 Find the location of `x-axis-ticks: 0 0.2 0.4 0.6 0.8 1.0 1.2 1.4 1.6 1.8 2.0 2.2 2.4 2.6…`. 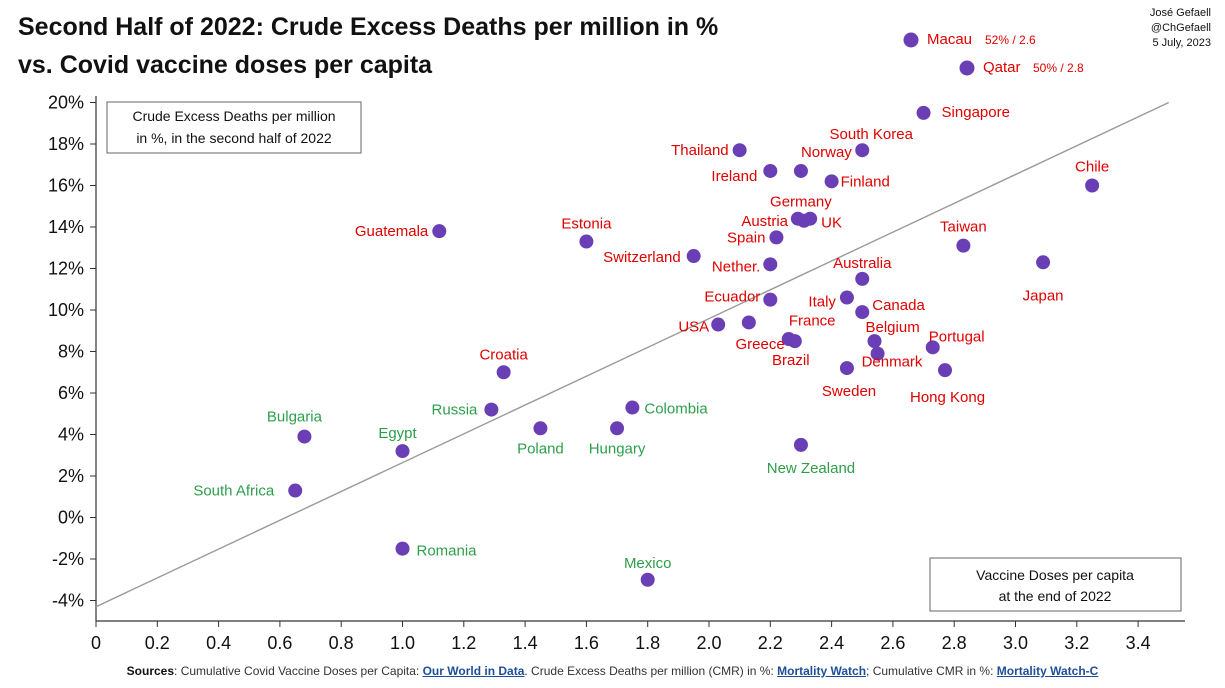

x-axis-ticks: 0 0.2 0.4 0.6 0.8 1.0 1.2 1.4 1.6 1.8 2.0 2.2 2.4 2.6… is located at coordinates (621, 637).